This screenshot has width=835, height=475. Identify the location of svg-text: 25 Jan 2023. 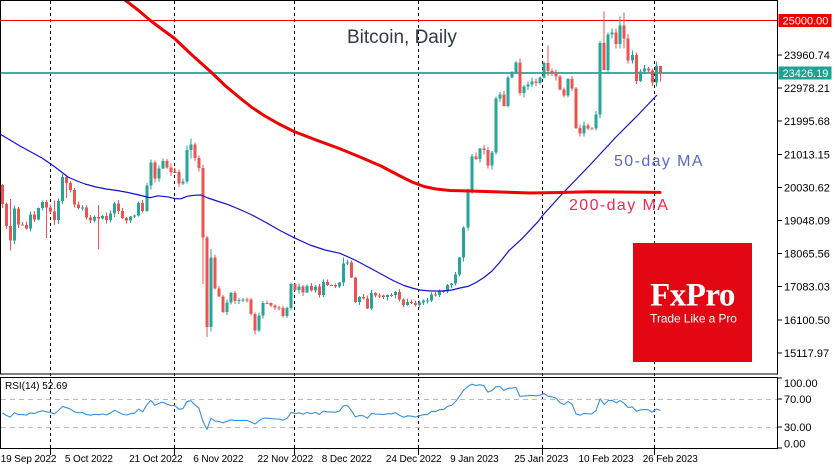
(541, 459).